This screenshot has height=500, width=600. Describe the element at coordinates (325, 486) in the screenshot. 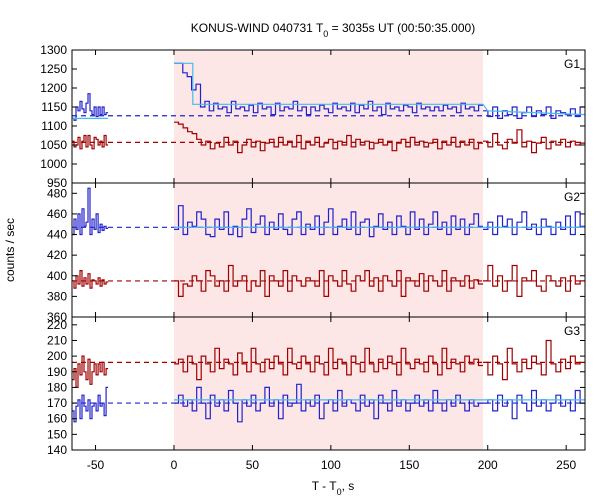

I see `xlabel-main: T - T` at that location.